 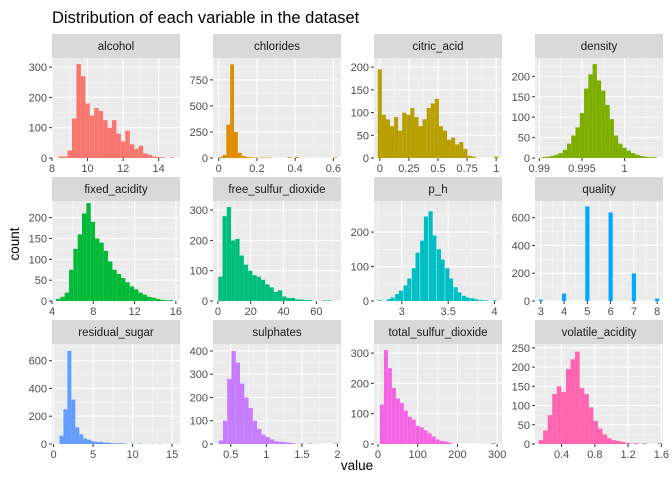 What do you see at coordinates (38, 362) in the screenshot?
I see `y-tick-label: 600` at bounding box center [38, 362].